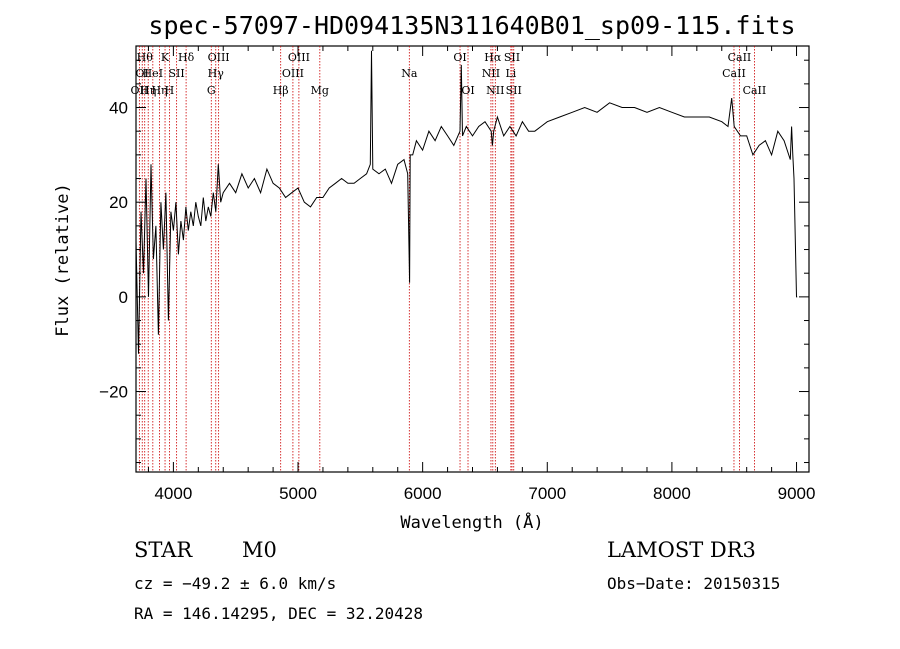 Image resolution: width=900 pixels, height=649 pixels. I want to click on line-marker-label: Hθ, so click(145, 57).